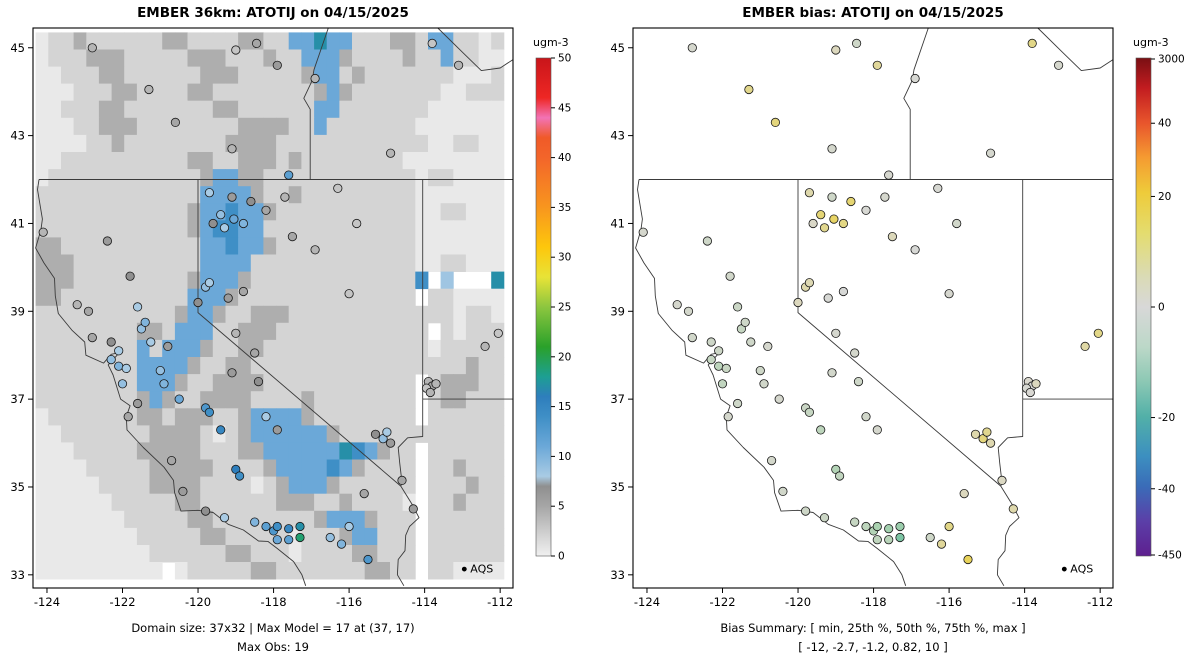  What do you see at coordinates (561, 507) in the screenshot?
I see `colorbar-tick-label: 5` at bounding box center [561, 507].